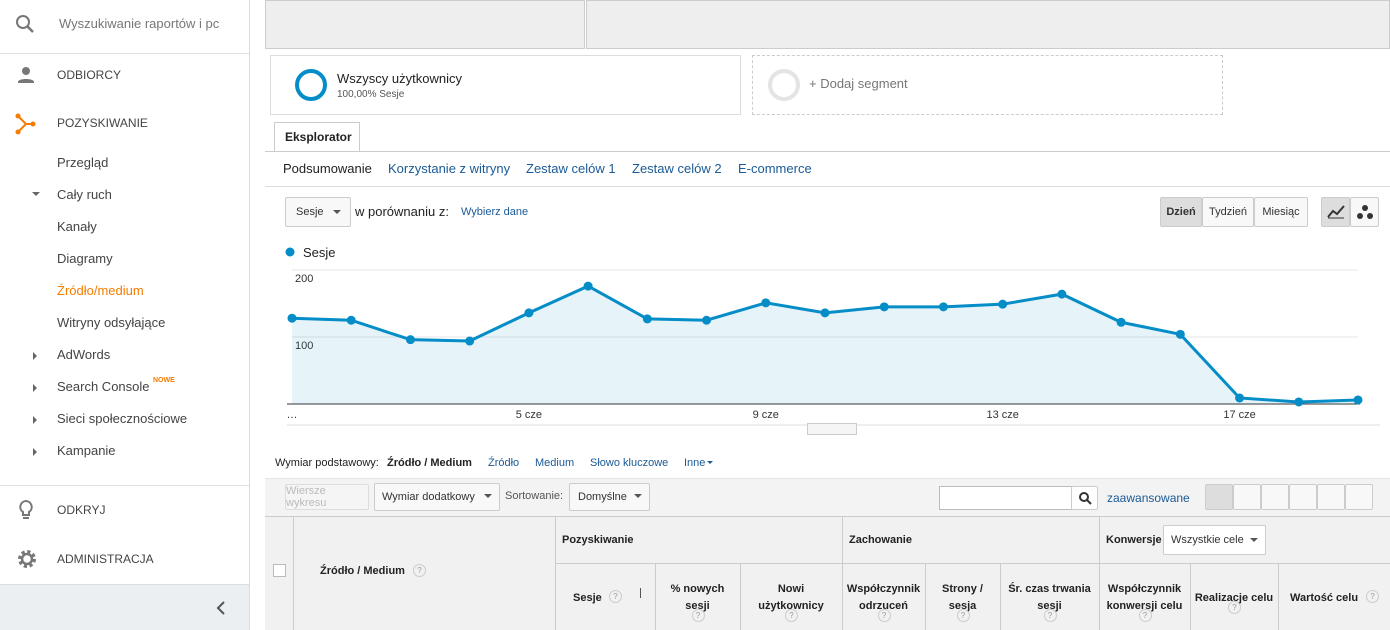 The height and width of the screenshot is (630, 1390). Describe the element at coordinates (82, 162) in the screenshot. I see `nav-item: Przegląd` at that location.